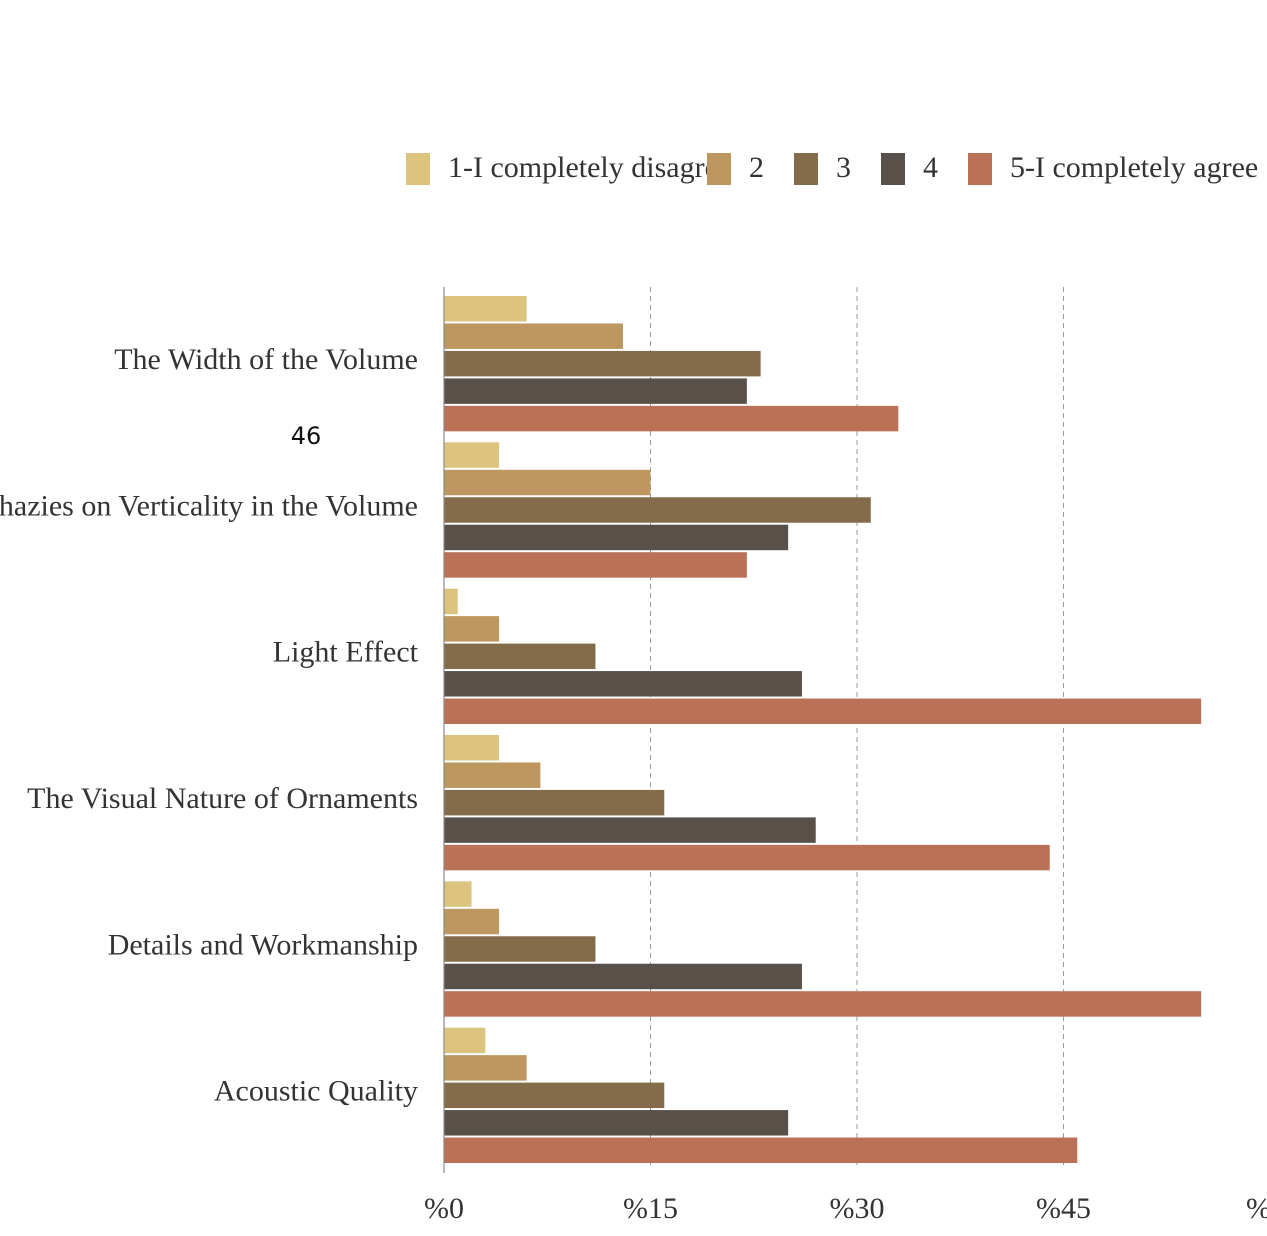 This screenshot has width=1267, height=1236. What do you see at coordinates (444, 1208) in the screenshot?
I see `x-tick-label: %0` at bounding box center [444, 1208].